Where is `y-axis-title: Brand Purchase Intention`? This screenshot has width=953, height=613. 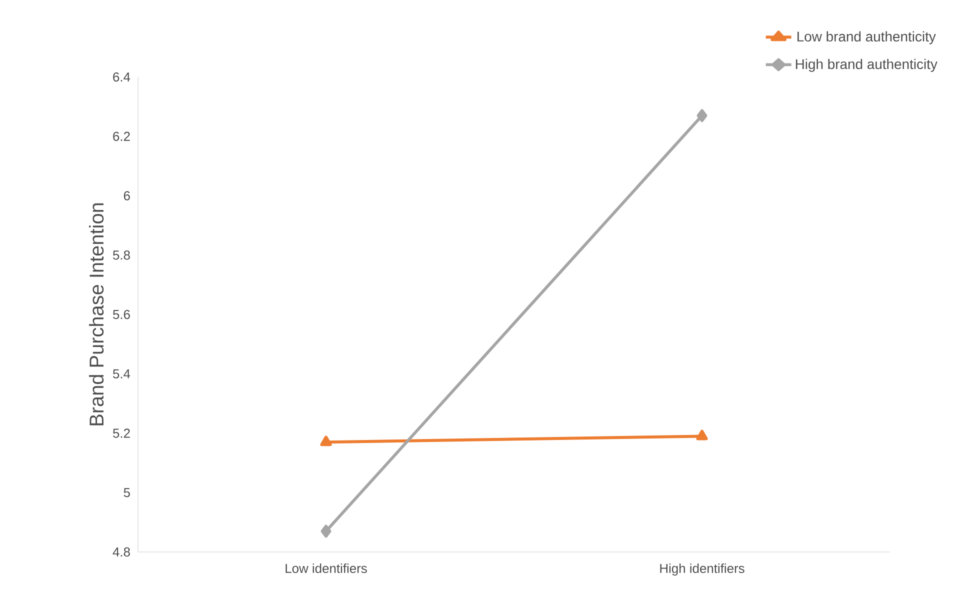
y-axis-title: Brand Purchase Intention is located at coordinates (96, 314).